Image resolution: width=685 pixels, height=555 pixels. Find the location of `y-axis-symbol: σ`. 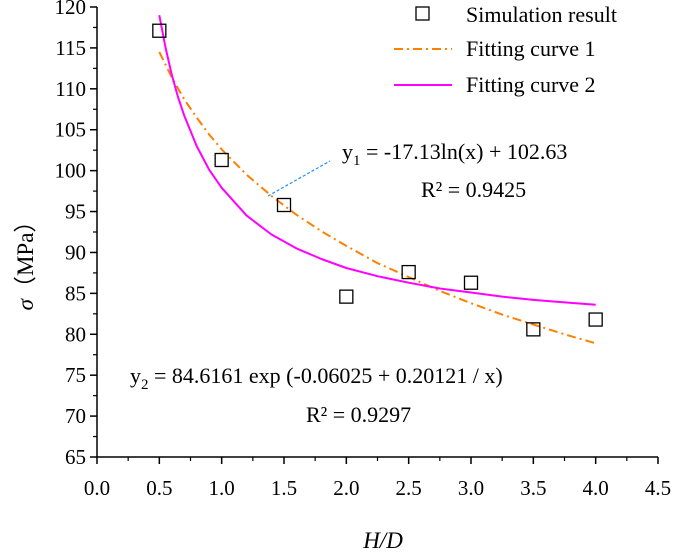

y-axis-symbol: σ is located at coordinates (25, 303).